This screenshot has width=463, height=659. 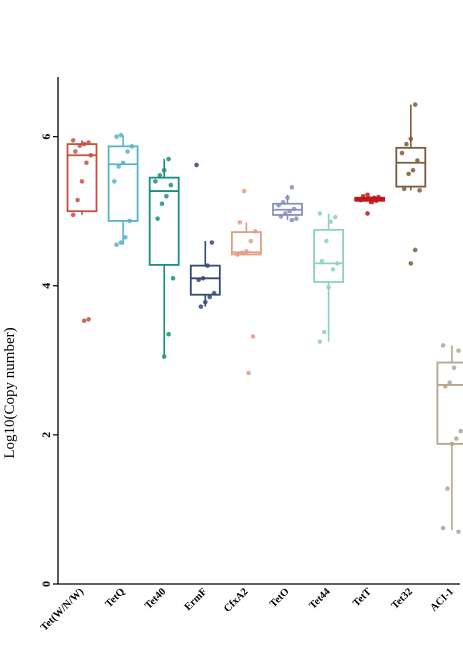 What do you see at coordinates (155, 598) in the screenshot?
I see `category-label-tet40: Tet40` at bounding box center [155, 598].